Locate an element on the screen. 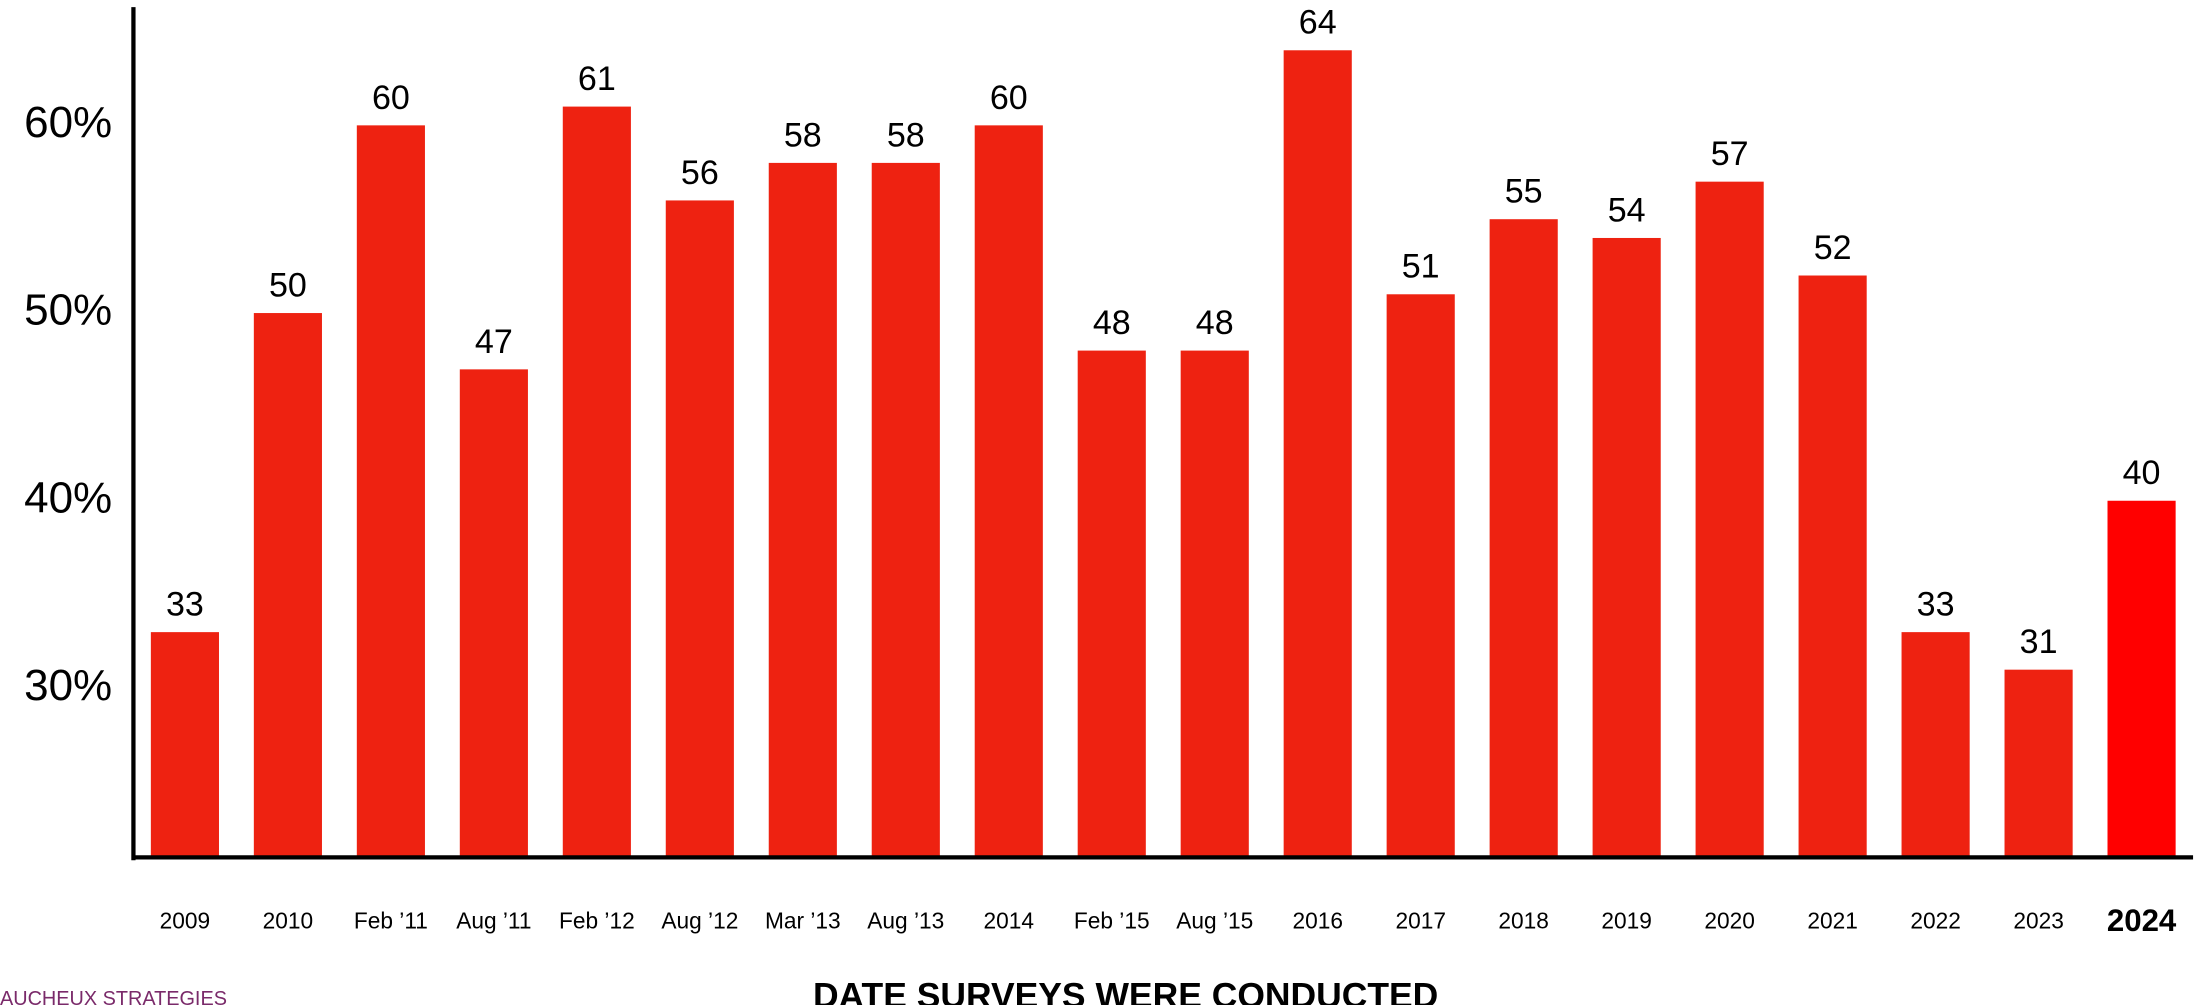 Image resolution: width=2203 pixels, height=1005 pixels. x-tick-label: 2024 is located at coordinates (2142, 920).